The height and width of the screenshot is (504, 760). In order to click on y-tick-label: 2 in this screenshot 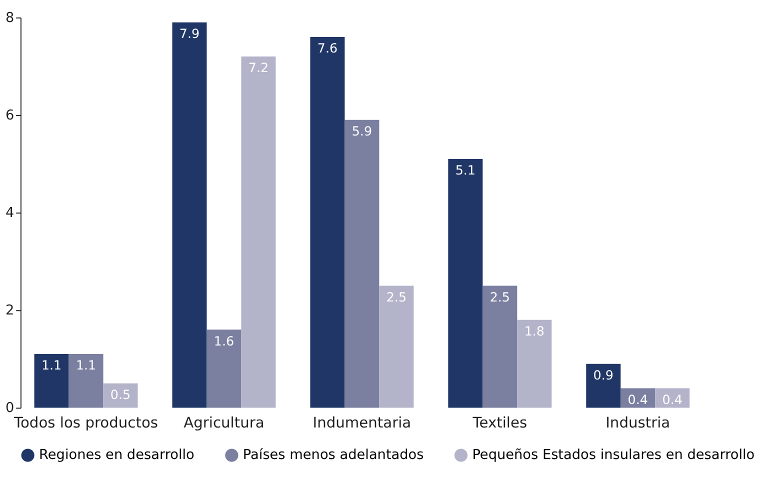, I will do `click(9, 310)`.